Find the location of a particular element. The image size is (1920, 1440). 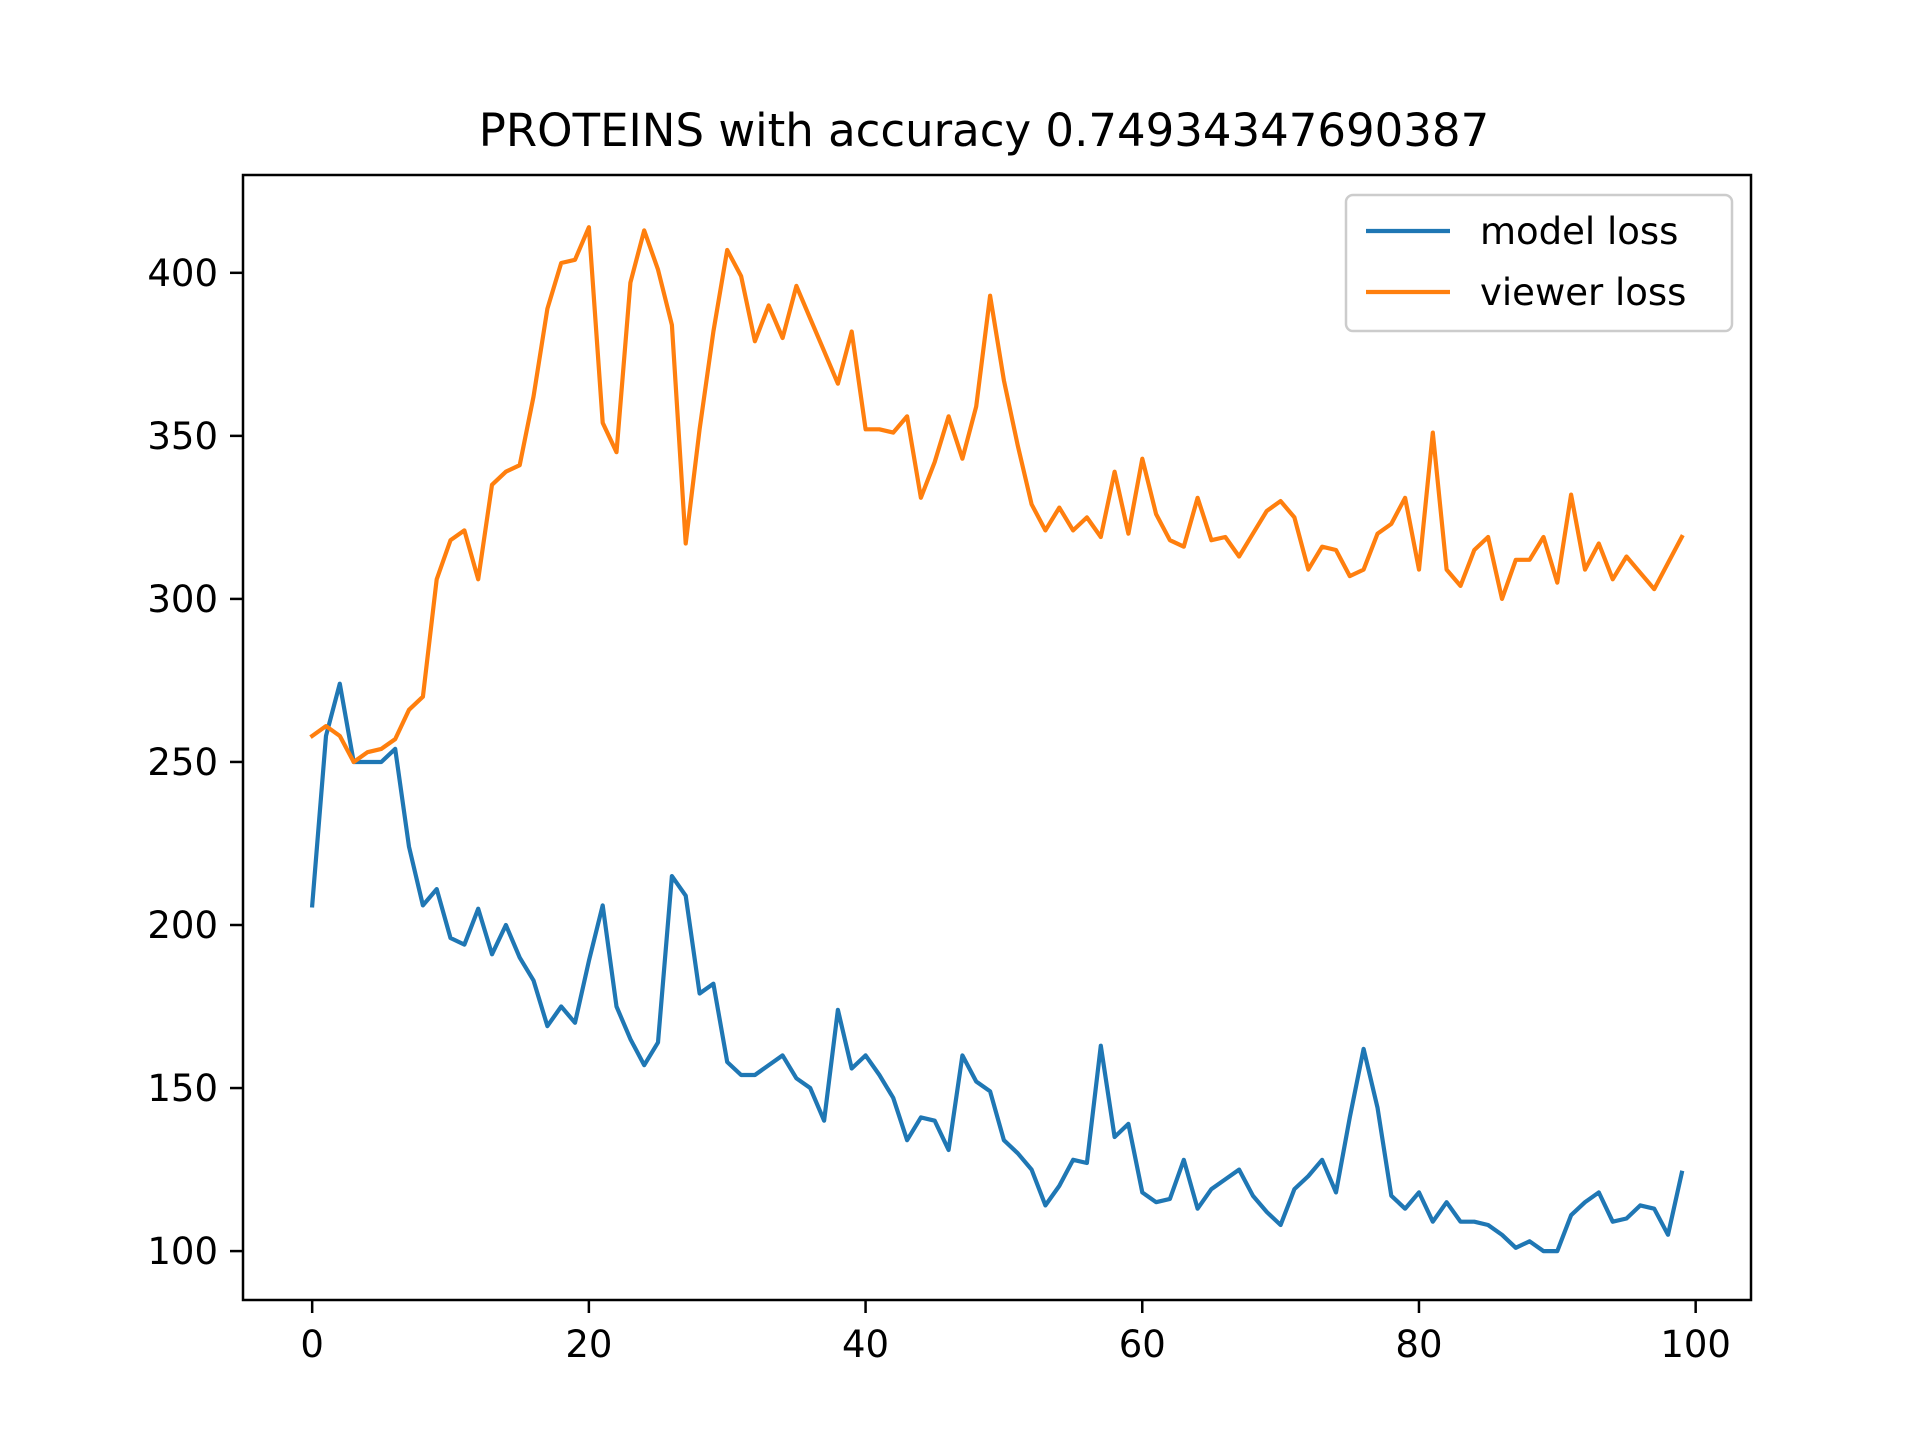

y-tick-label: 200 is located at coordinates (182, 925).